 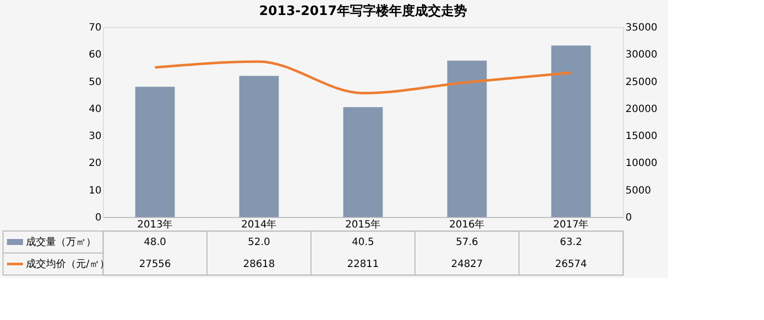 What do you see at coordinates (95, 164) in the screenshot?
I see `y-tick-label: 20` at bounding box center [95, 164].